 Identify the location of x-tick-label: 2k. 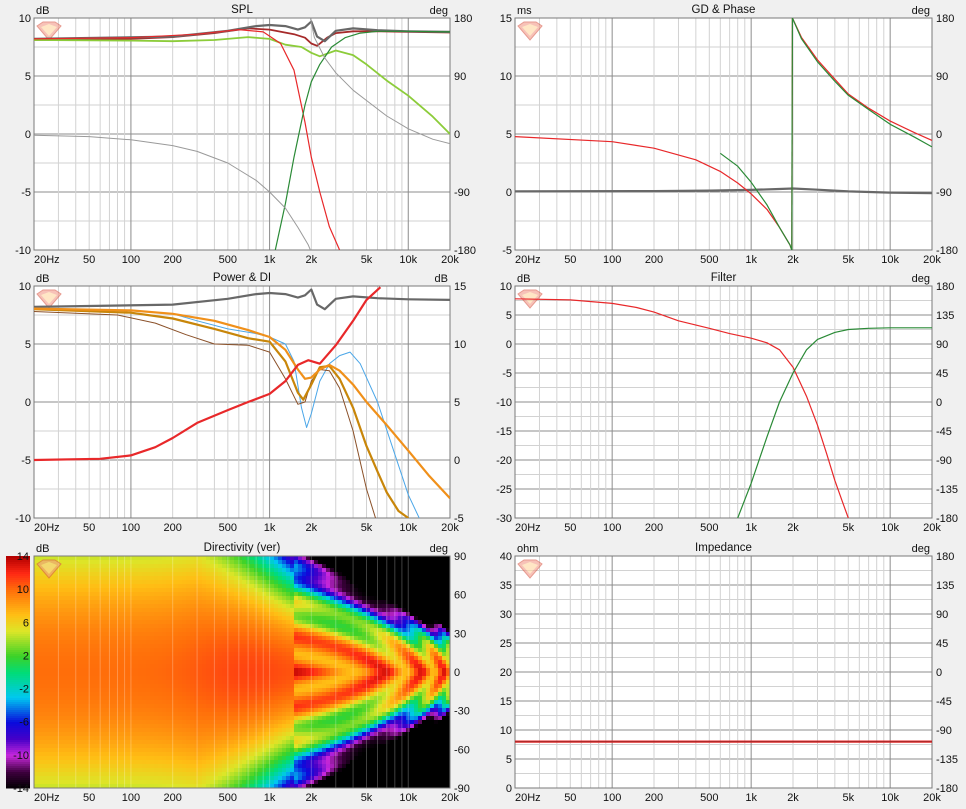
(793, 260).